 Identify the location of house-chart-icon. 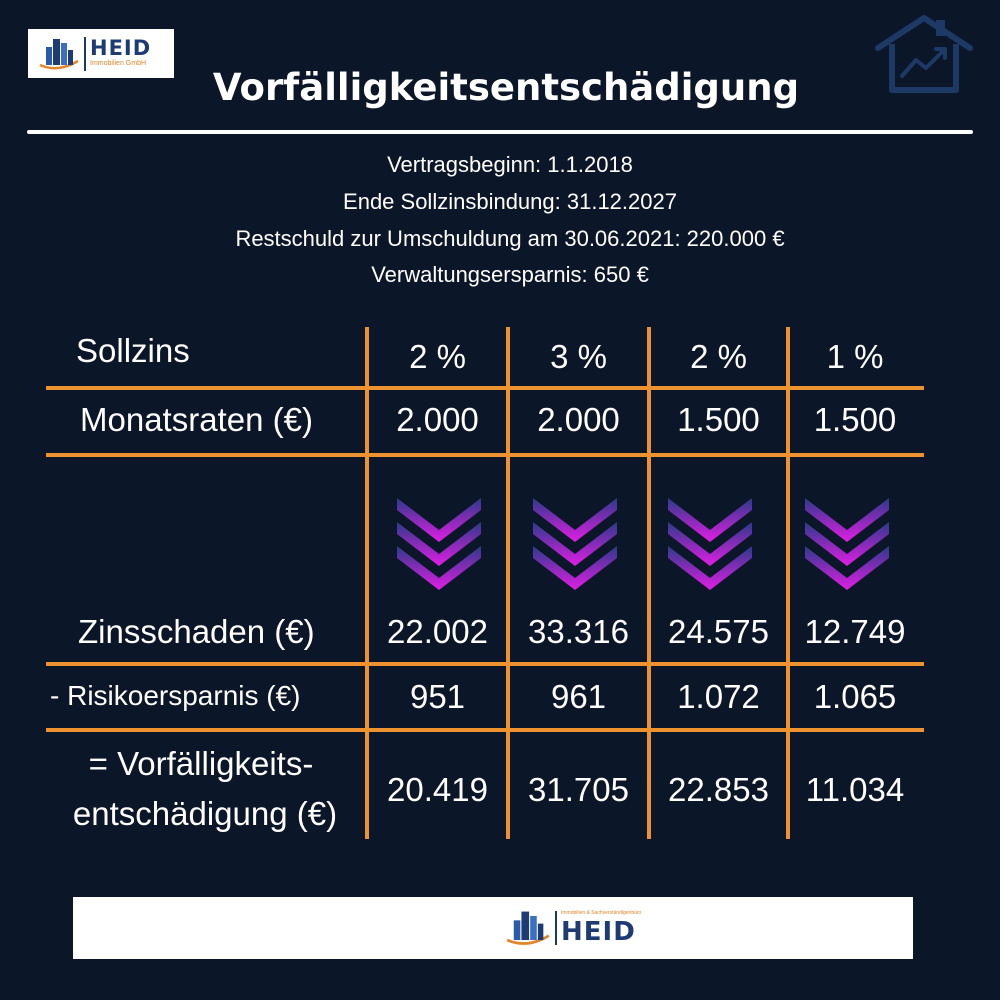
(924, 54).